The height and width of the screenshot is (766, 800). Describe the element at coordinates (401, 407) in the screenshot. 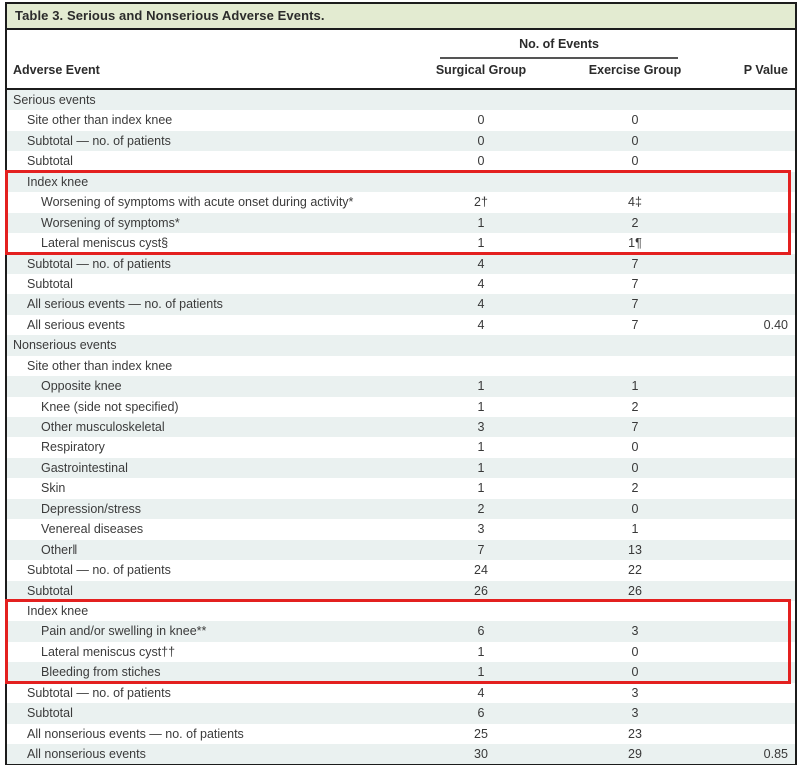

I see `table-row: Knee (side not specified) 1 2` at that location.